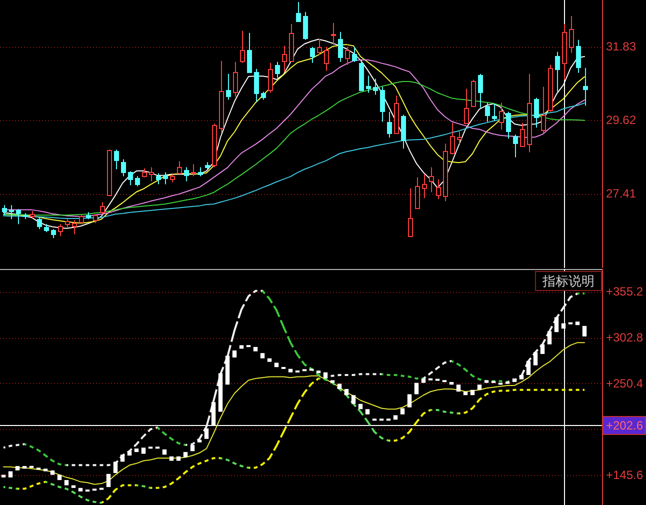 The height and width of the screenshot is (505, 646). I want to click on y-tick-label: 31.83, so click(621, 47).